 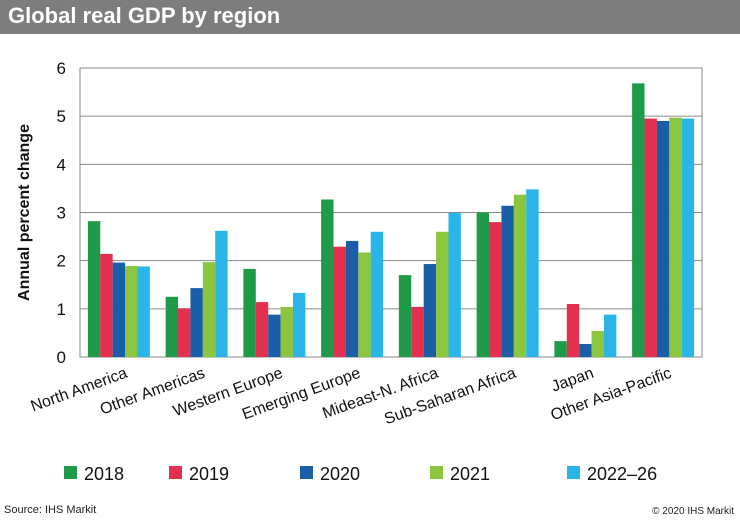 What do you see at coordinates (693, 511) in the screenshot?
I see `copyright-note: © 2020 IHS Markit` at bounding box center [693, 511].